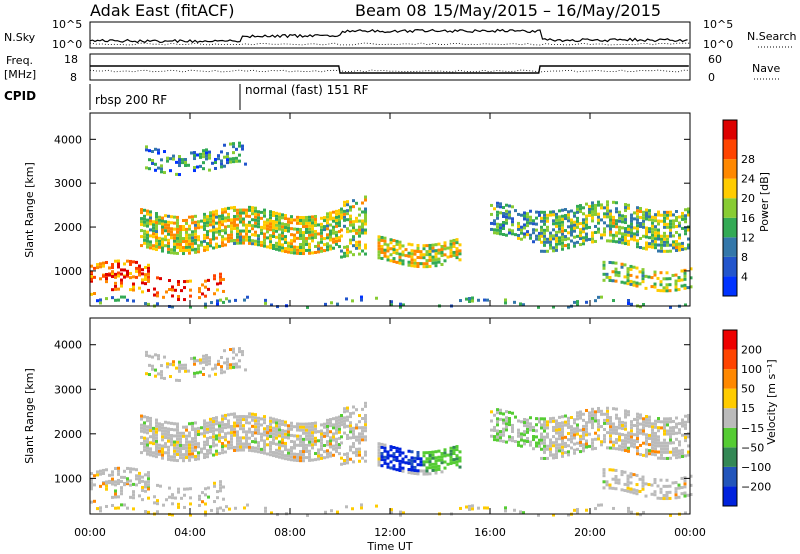 This screenshot has height=554, width=800. I want to click on nsky-label: N.Sky, so click(20, 37).